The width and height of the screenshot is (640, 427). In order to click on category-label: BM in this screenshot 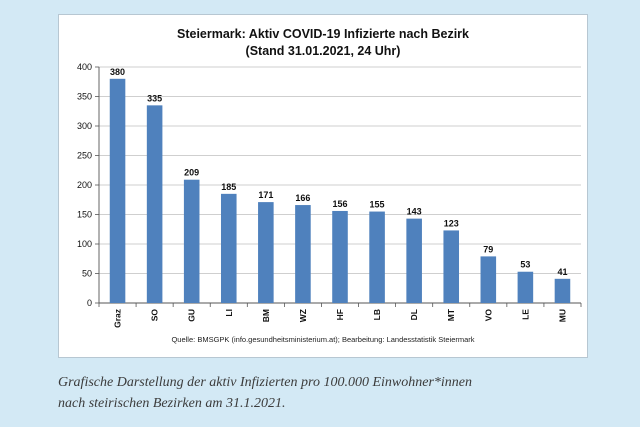, I will do `click(266, 315)`.